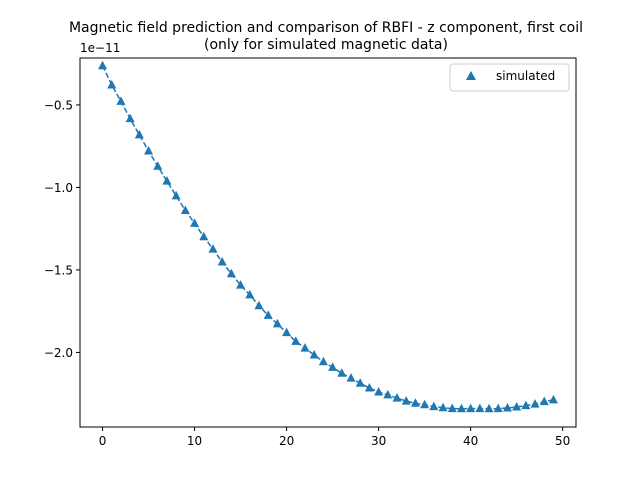 This screenshot has height=480, width=640. What do you see at coordinates (562, 441) in the screenshot?
I see `x-tick-label-50: 50` at bounding box center [562, 441].